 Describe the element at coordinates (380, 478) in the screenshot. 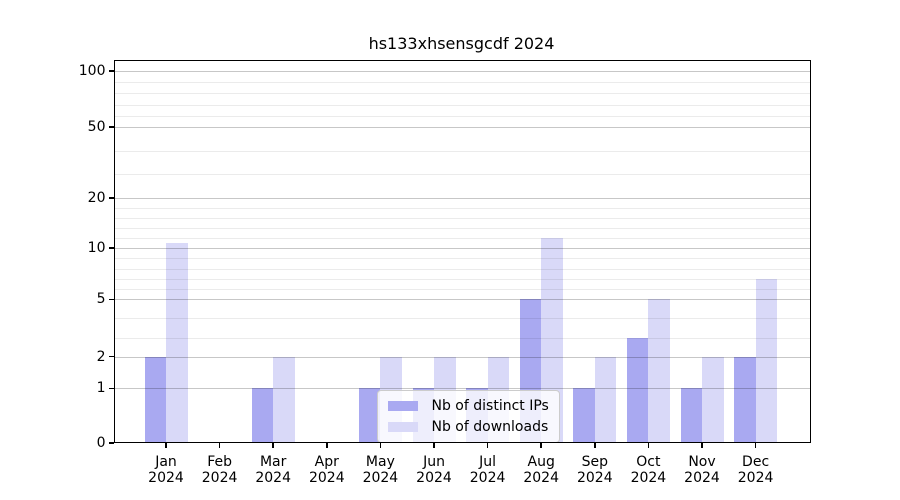

I see `x-tick-year-may: 2024` at that location.